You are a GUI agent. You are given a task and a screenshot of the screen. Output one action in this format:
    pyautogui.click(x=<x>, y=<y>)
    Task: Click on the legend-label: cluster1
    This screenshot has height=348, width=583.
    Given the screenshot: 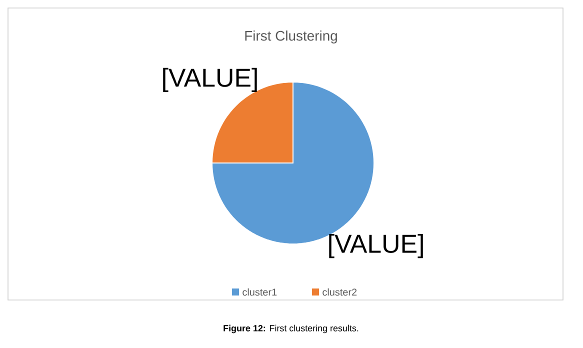 What is the action you would take?
    pyautogui.click(x=259, y=292)
    